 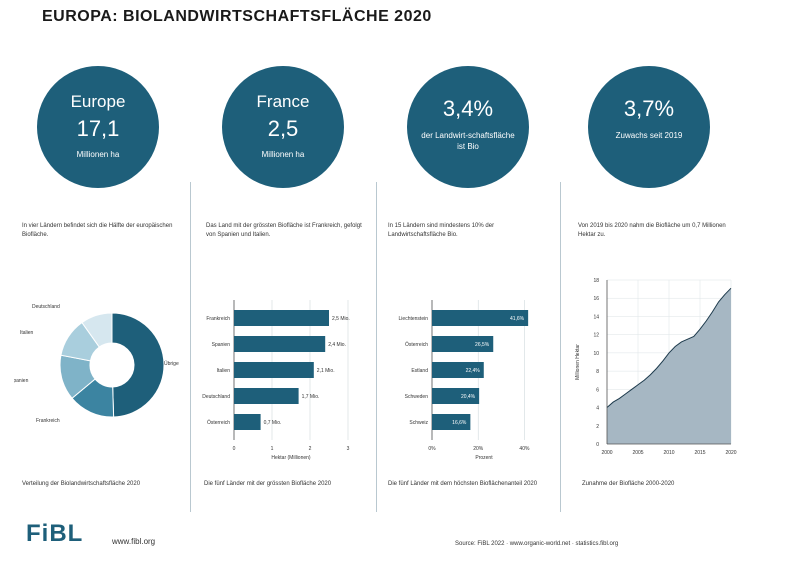 What do you see at coordinates (341, 319) in the screenshot?
I see `value-label: 2,5 Mio.` at bounding box center [341, 319].